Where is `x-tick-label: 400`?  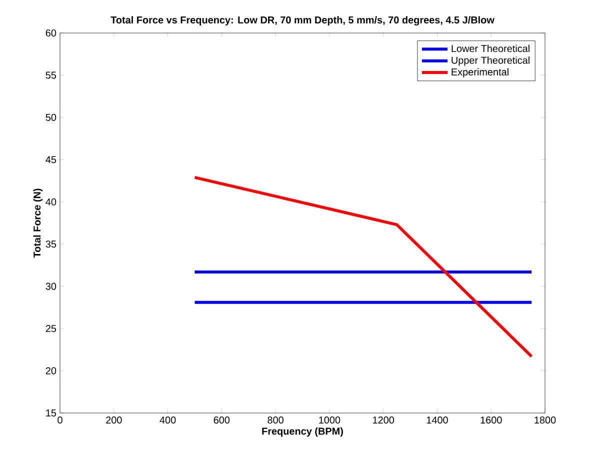
x-tick-label: 400 is located at coordinates (168, 420).